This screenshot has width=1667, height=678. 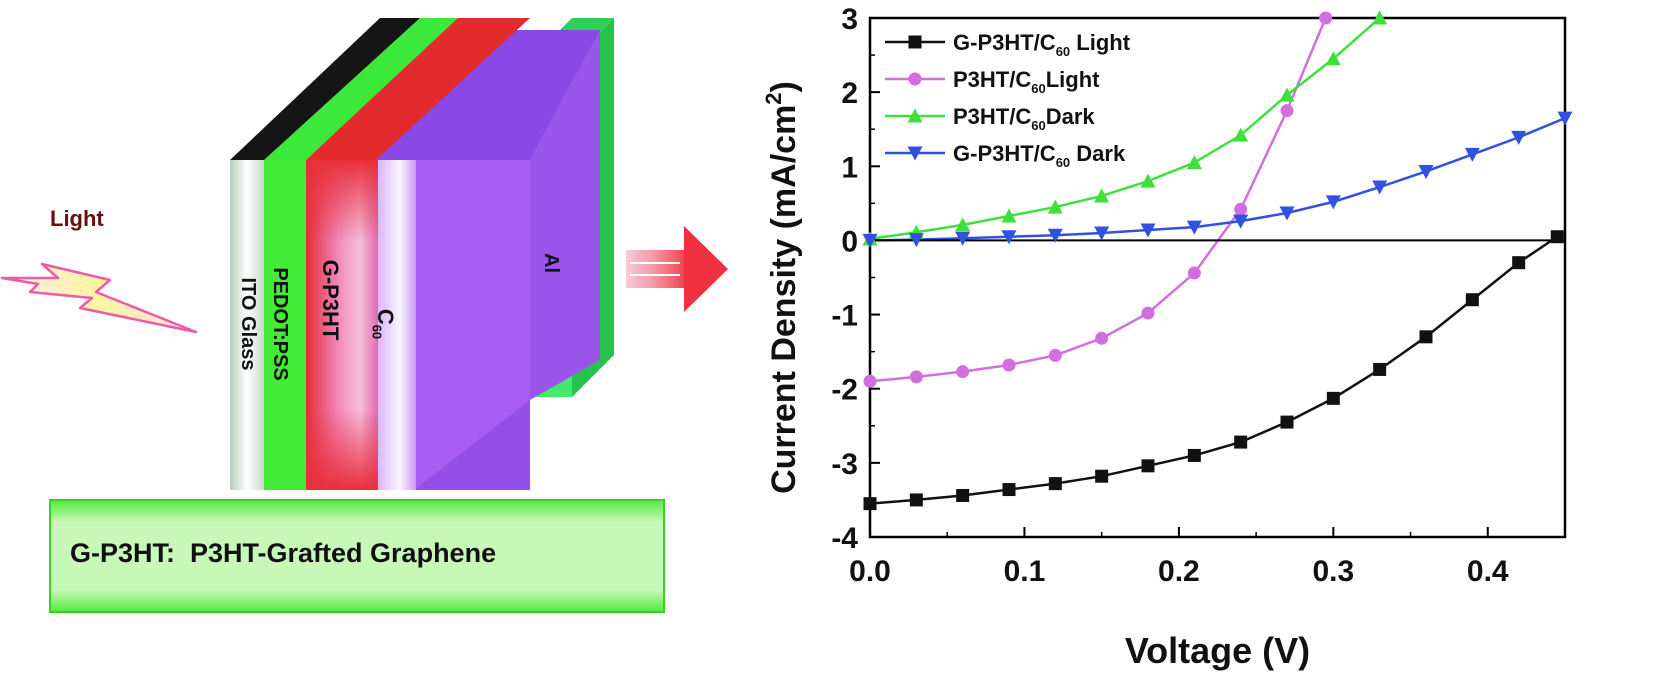 What do you see at coordinates (849, 241) in the screenshot?
I see `y-tick-label: 0` at bounding box center [849, 241].